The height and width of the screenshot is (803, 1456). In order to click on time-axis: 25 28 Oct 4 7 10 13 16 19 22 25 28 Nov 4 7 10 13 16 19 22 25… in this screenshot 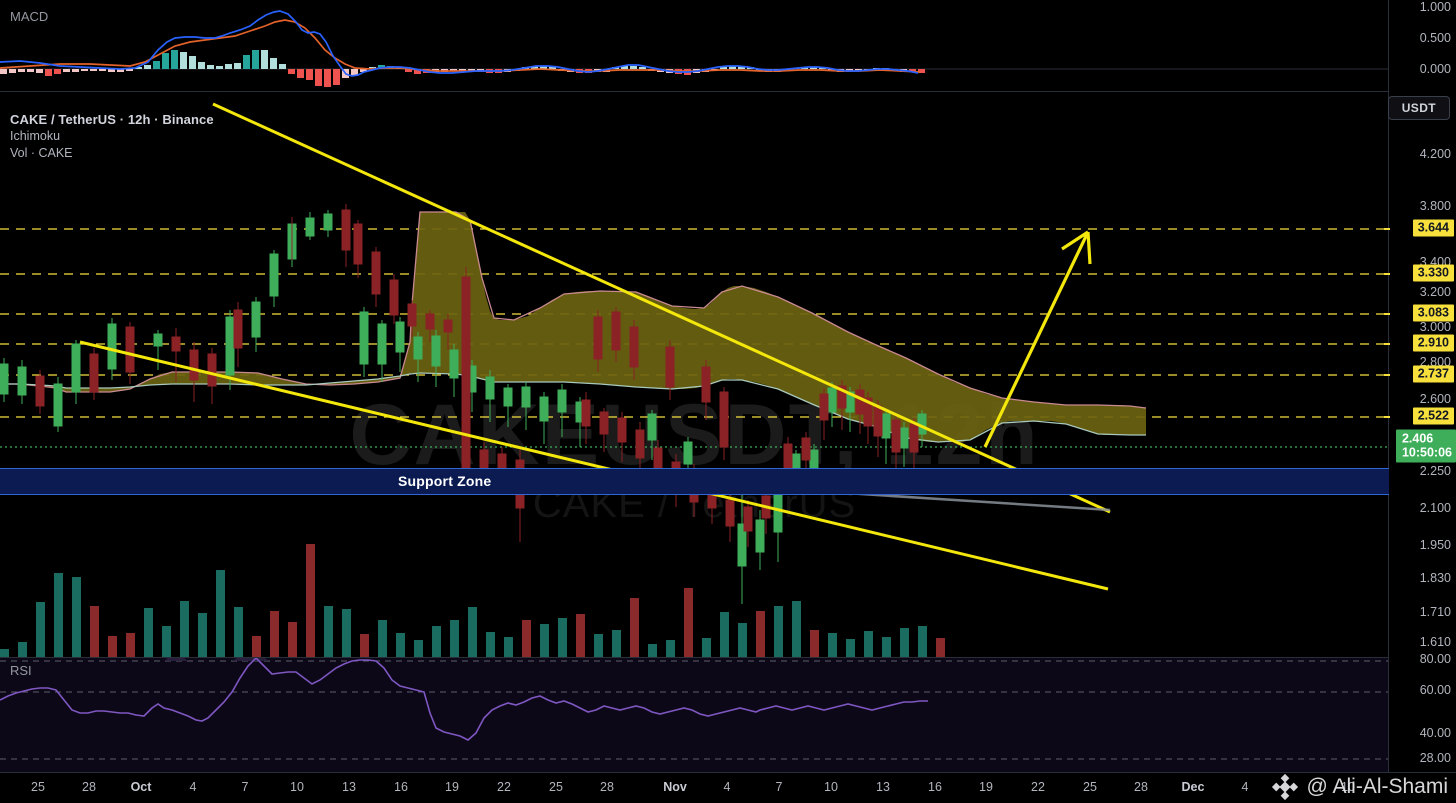, I will do `click(728, 787)`.